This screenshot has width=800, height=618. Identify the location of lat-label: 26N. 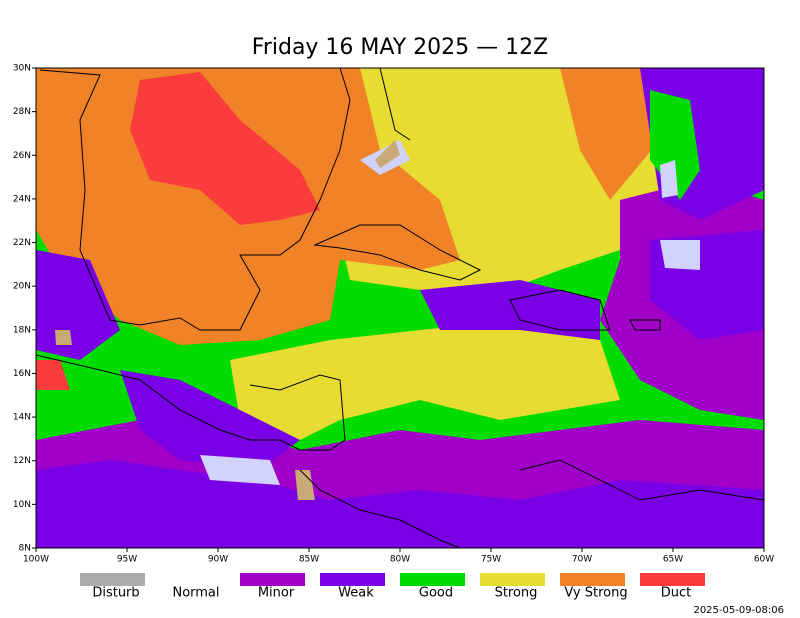
(22, 156).